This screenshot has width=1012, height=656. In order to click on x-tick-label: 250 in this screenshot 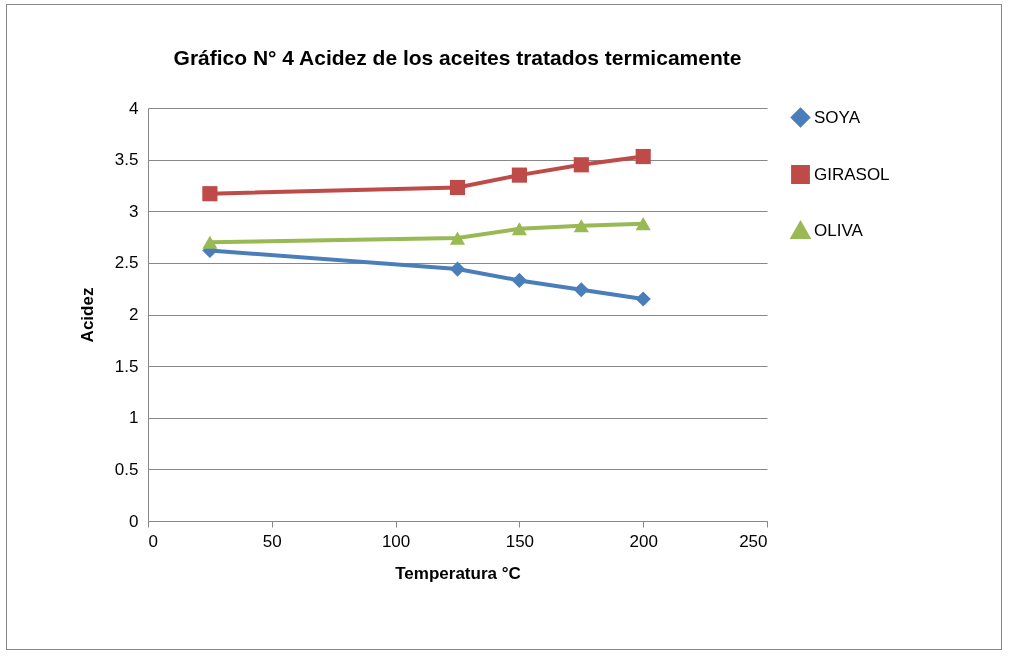, I will do `click(753, 541)`.